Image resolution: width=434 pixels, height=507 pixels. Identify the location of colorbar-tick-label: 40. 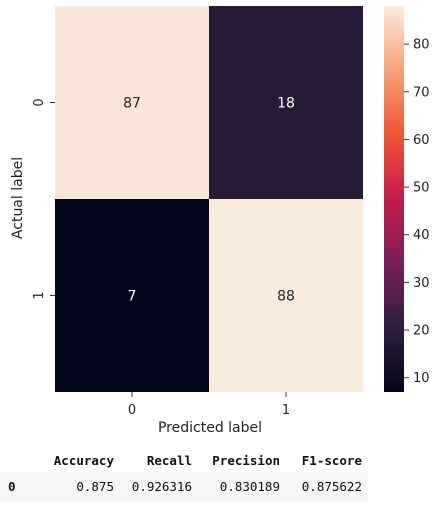
(421, 235).